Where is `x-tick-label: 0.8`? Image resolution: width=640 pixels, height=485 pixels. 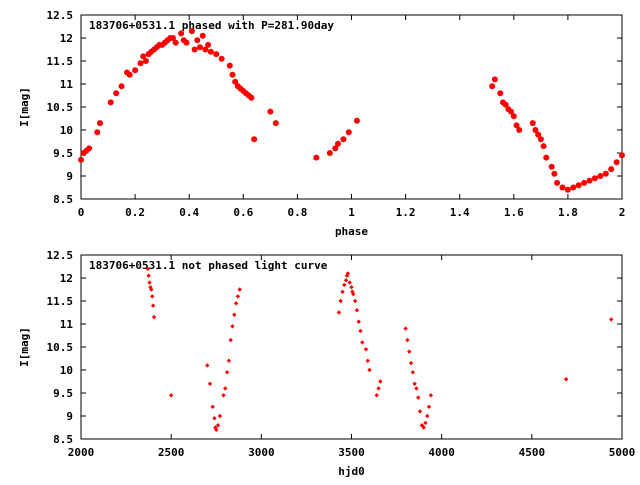 x-tick-label: 0.8 is located at coordinates (297, 212).